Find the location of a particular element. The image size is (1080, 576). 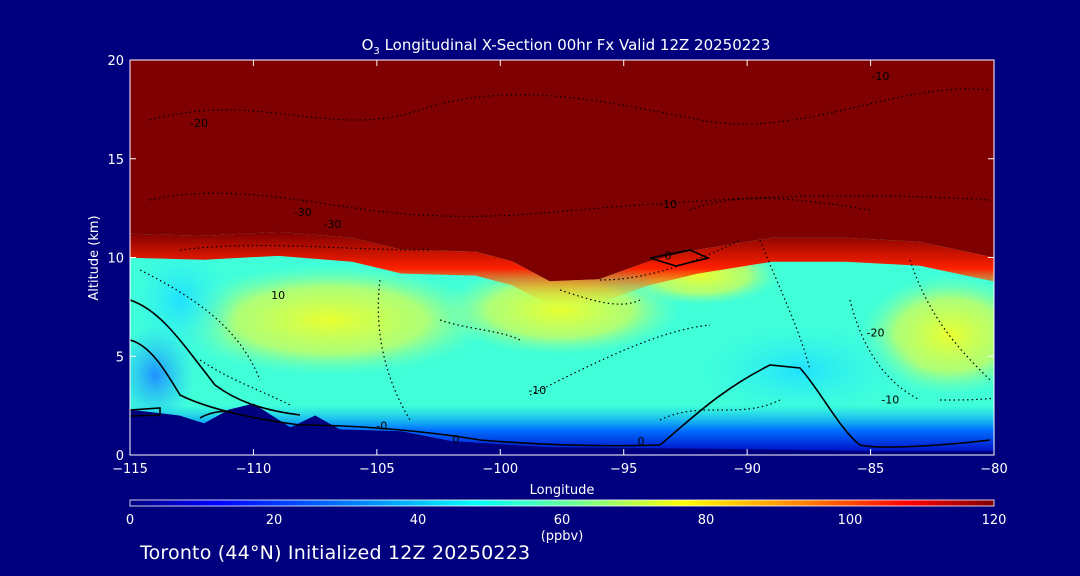

x-axis-label: Longitude is located at coordinates (562, 490).